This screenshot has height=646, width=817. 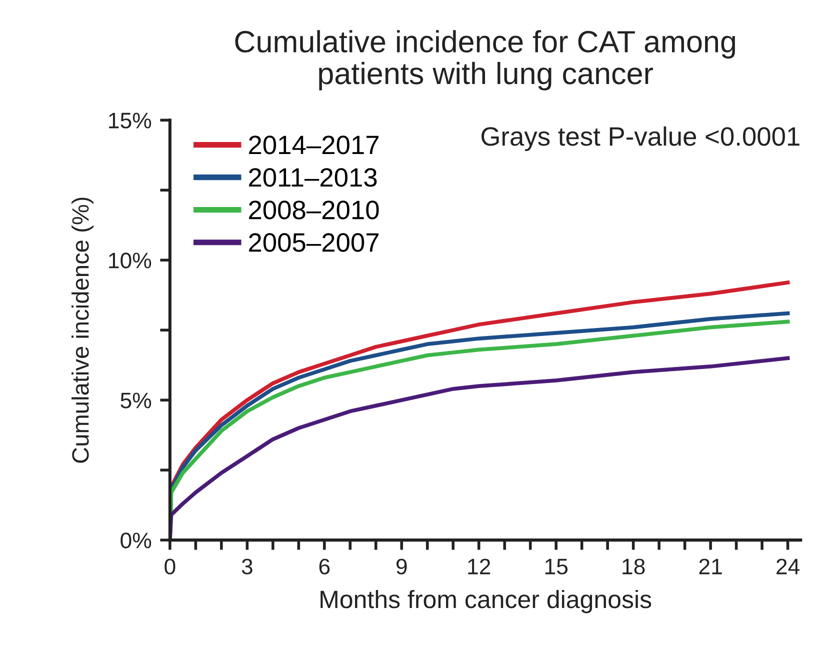 I want to click on x-tick-label: 0, so click(x=170, y=566).